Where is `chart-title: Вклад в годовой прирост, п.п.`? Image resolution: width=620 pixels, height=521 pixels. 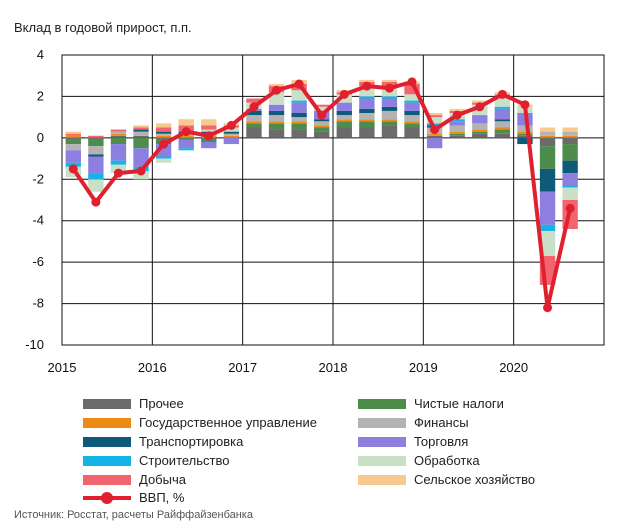 chart-title: Вклад в годовой прирост, п.п. is located at coordinates (103, 27).